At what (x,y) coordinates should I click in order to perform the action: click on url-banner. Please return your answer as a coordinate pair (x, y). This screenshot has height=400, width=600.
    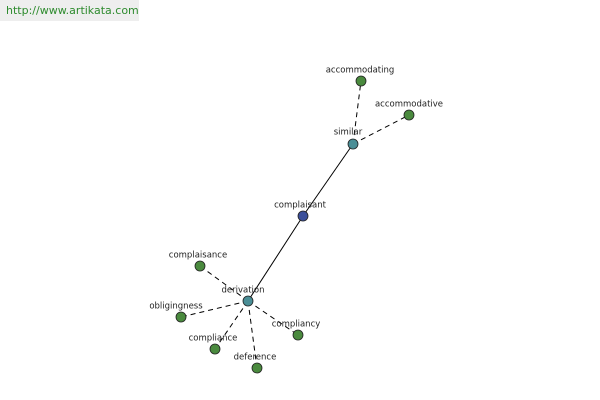
    Looking at the image, I should click on (69, 10).